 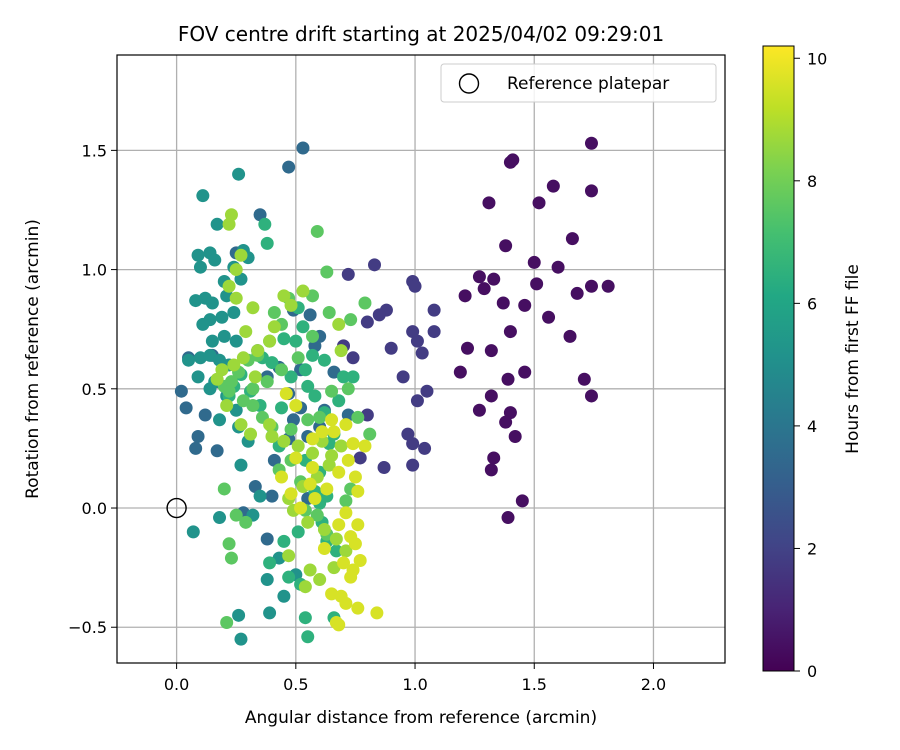 What do you see at coordinates (469, 83) in the screenshot?
I see `legend-marker` at bounding box center [469, 83].